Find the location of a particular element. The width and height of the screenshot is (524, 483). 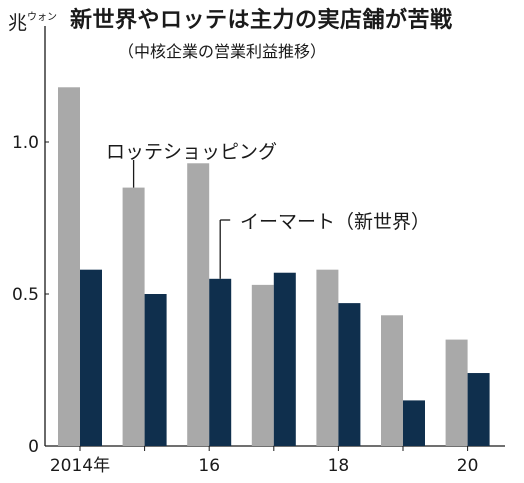

y-unit-label: 兆ウォン is located at coordinates (32, 21).